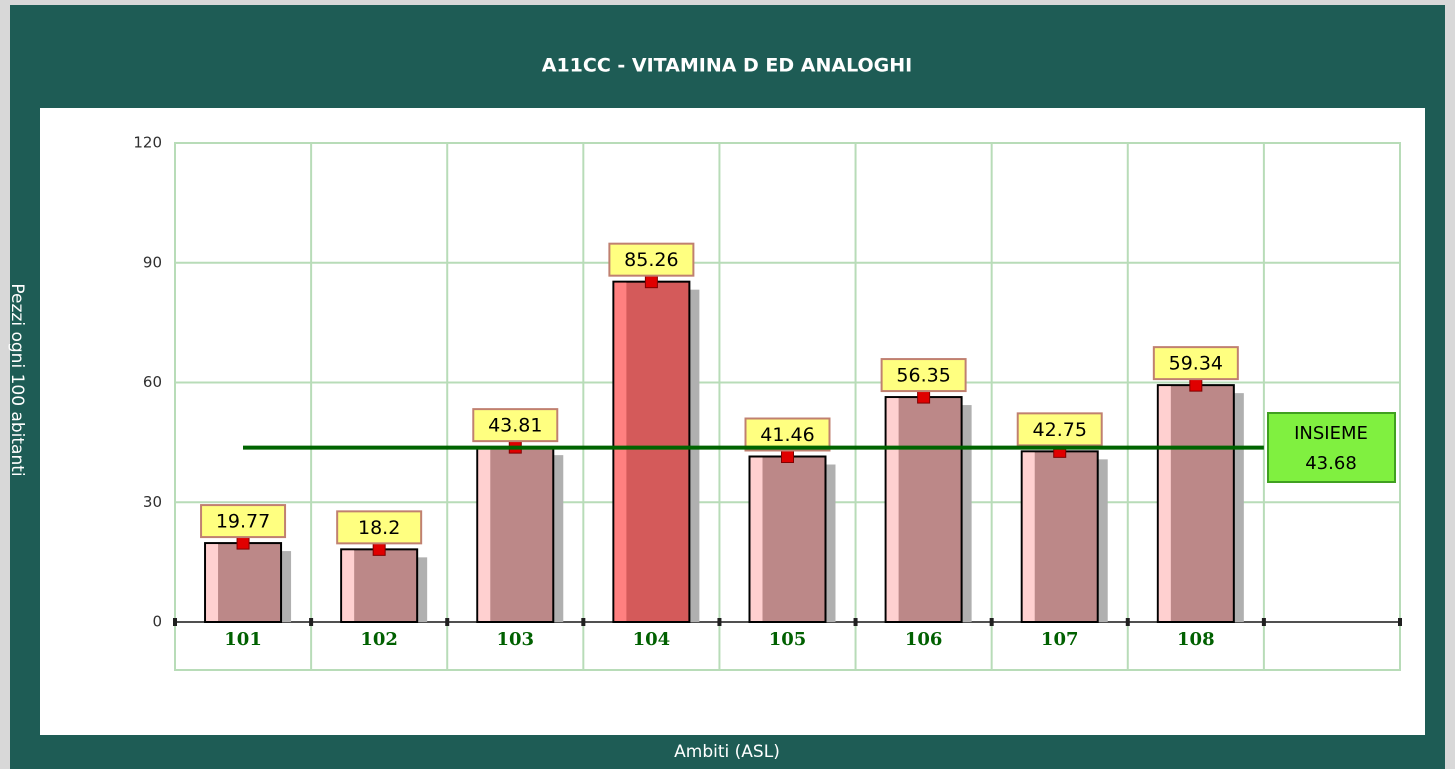  I want to click on y-tick-label: 120, so click(147, 143).